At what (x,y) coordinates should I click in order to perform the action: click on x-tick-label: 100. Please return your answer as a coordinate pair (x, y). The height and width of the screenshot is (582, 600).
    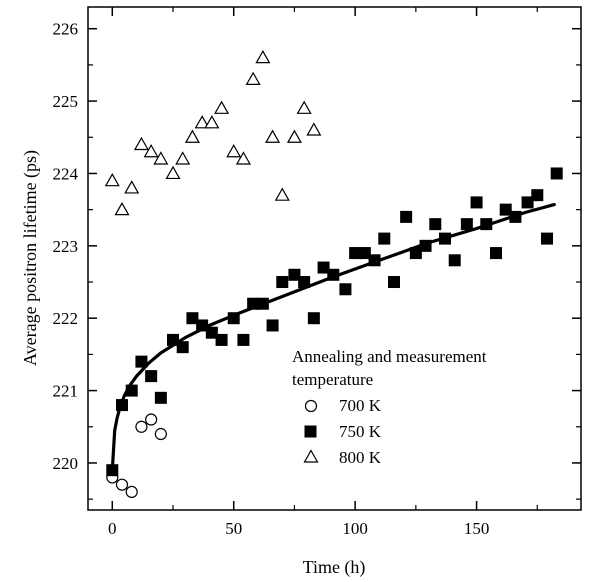
    Looking at the image, I should click on (355, 528).